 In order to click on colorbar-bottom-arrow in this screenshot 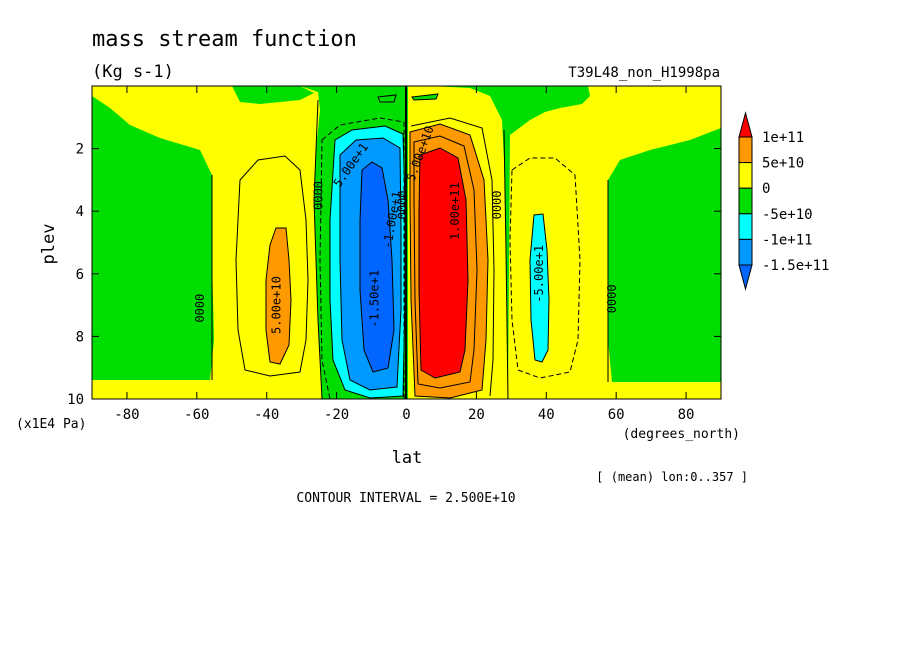, I will do `click(745, 277)`.